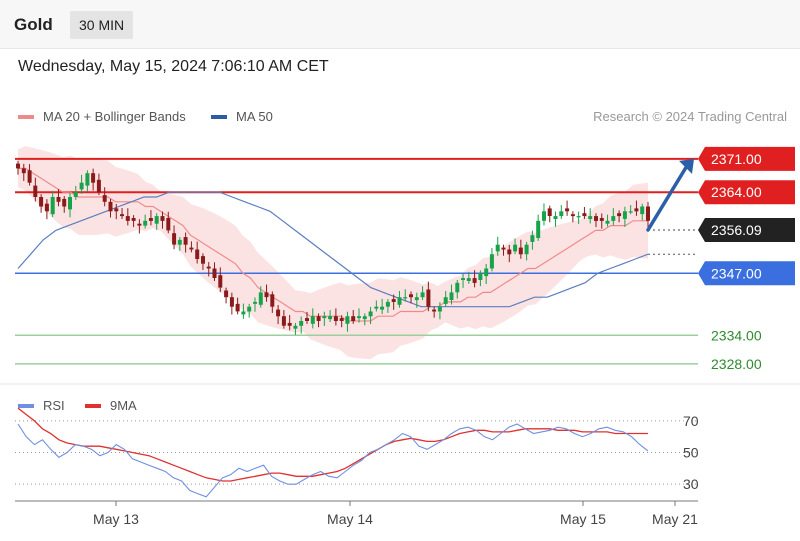  What do you see at coordinates (116, 519) in the screenshot?
I see `x-tick-label: May 13` at bounding box center [116, 519].